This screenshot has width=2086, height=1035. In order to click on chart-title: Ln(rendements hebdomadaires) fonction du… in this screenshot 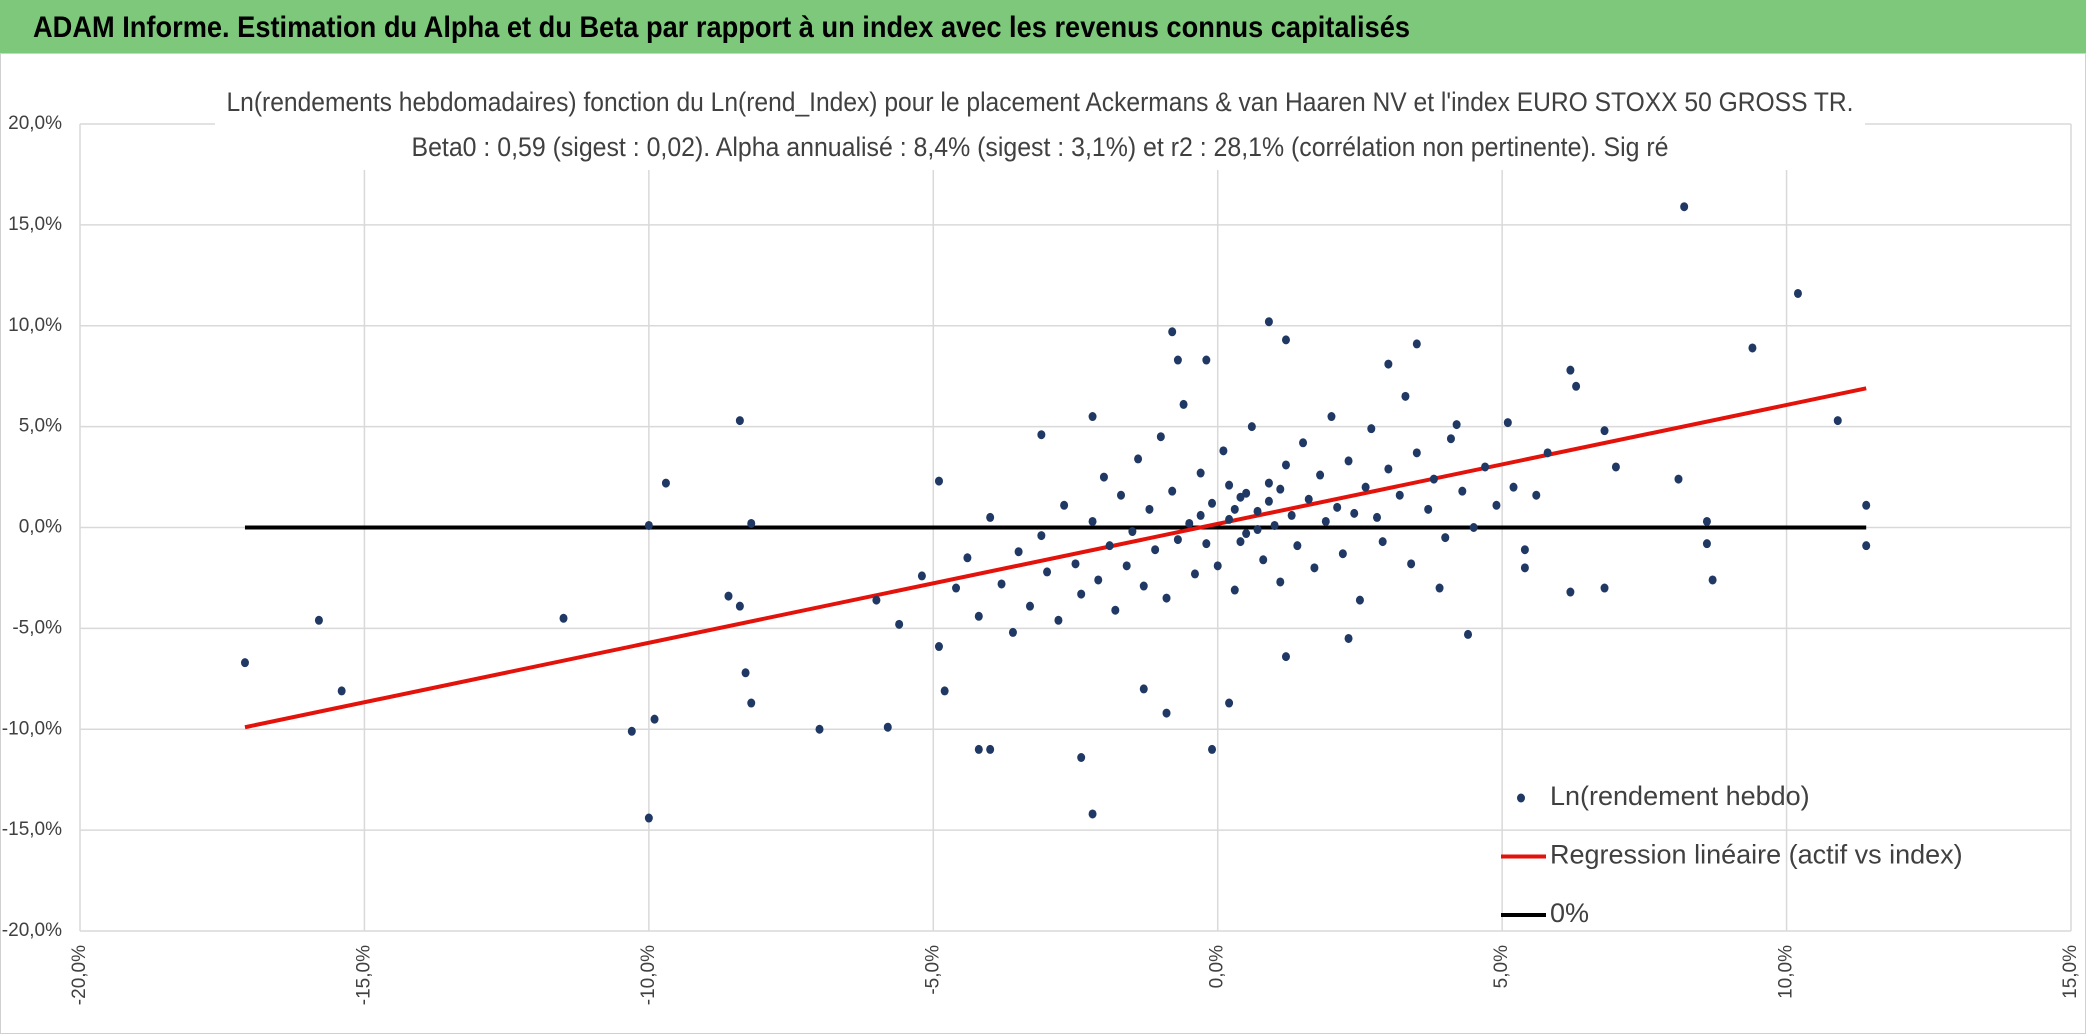, I will do `click(1040, 102)`.